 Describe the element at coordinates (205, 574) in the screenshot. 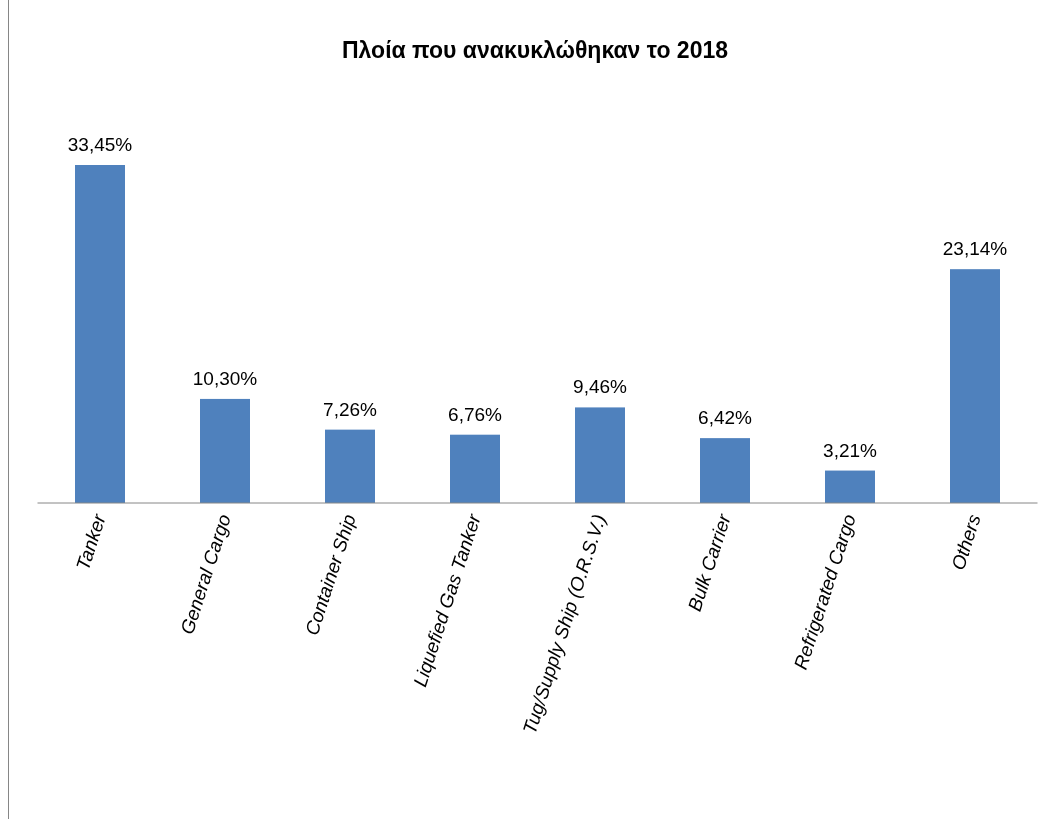

I see `x-tick-label: General Cargo` at that location.